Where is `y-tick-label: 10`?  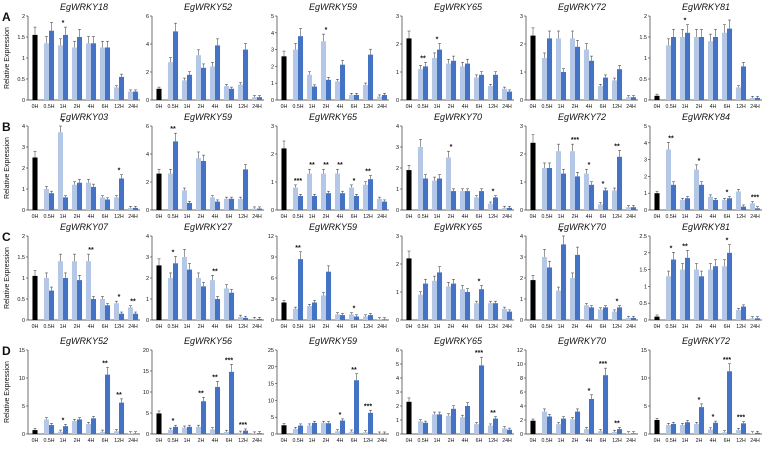
y-tick-label: 10 is located at coordinates (644, 379).